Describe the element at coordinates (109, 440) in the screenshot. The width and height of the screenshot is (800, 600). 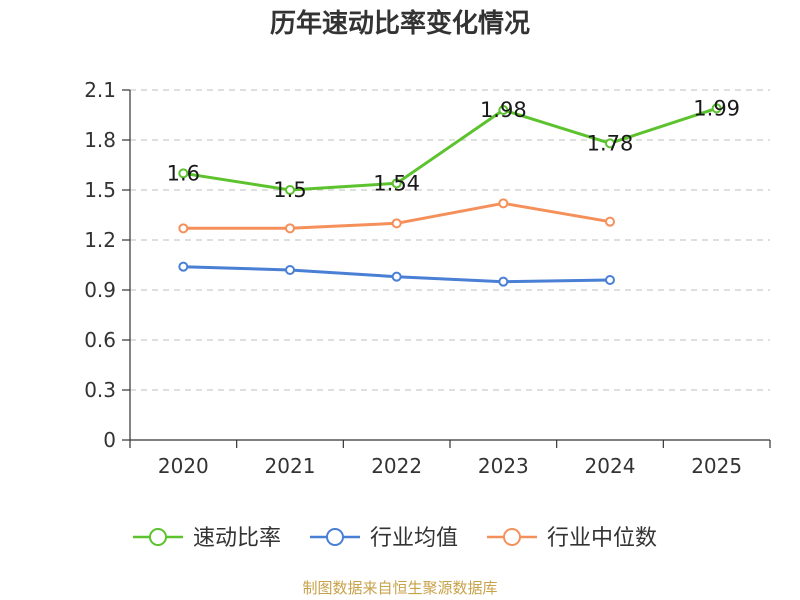
I see `y-tick-label: 0` at that location.